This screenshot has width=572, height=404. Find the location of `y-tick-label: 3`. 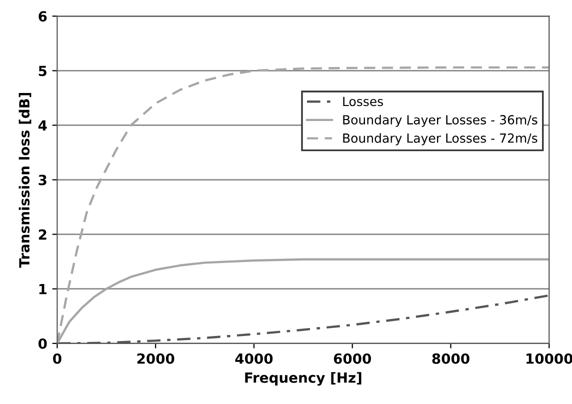

y-tick-label: 3 is located at coordinates (42, 180).